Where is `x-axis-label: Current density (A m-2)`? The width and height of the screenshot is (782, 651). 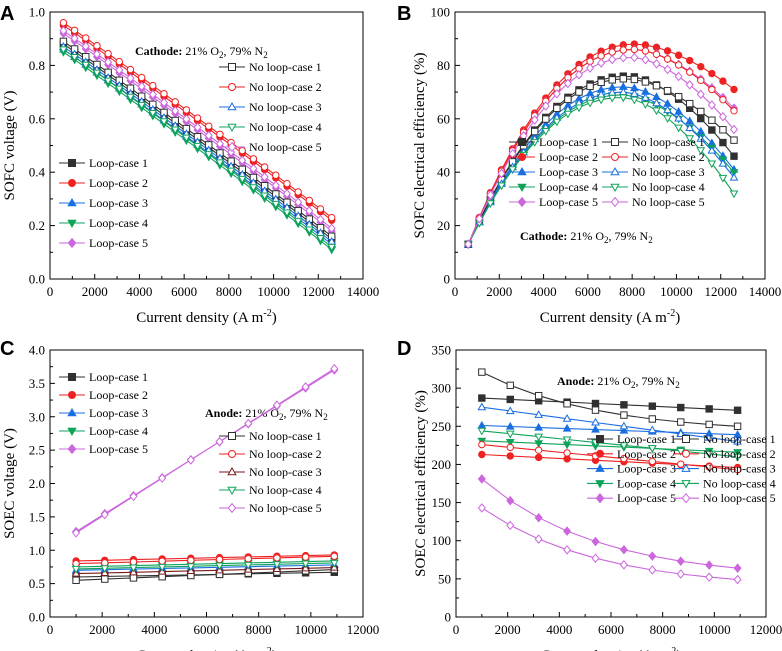 x-axis-label: Current density (A m-2) is located at coordinates (611, 648).